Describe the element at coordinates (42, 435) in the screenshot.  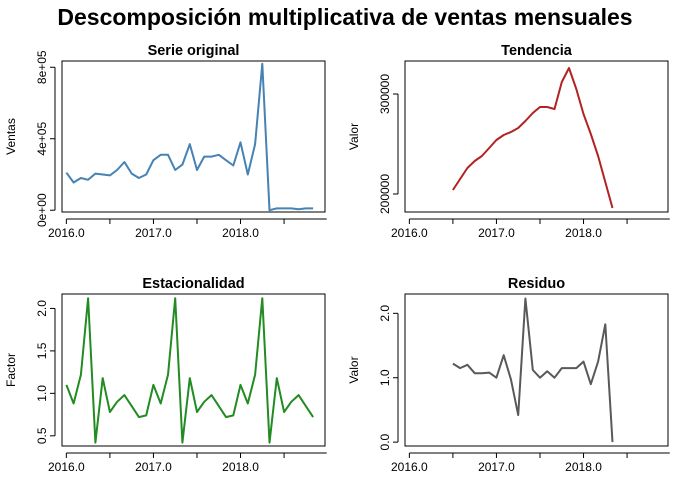
I see `y-tick-label: 0.5` at that location.